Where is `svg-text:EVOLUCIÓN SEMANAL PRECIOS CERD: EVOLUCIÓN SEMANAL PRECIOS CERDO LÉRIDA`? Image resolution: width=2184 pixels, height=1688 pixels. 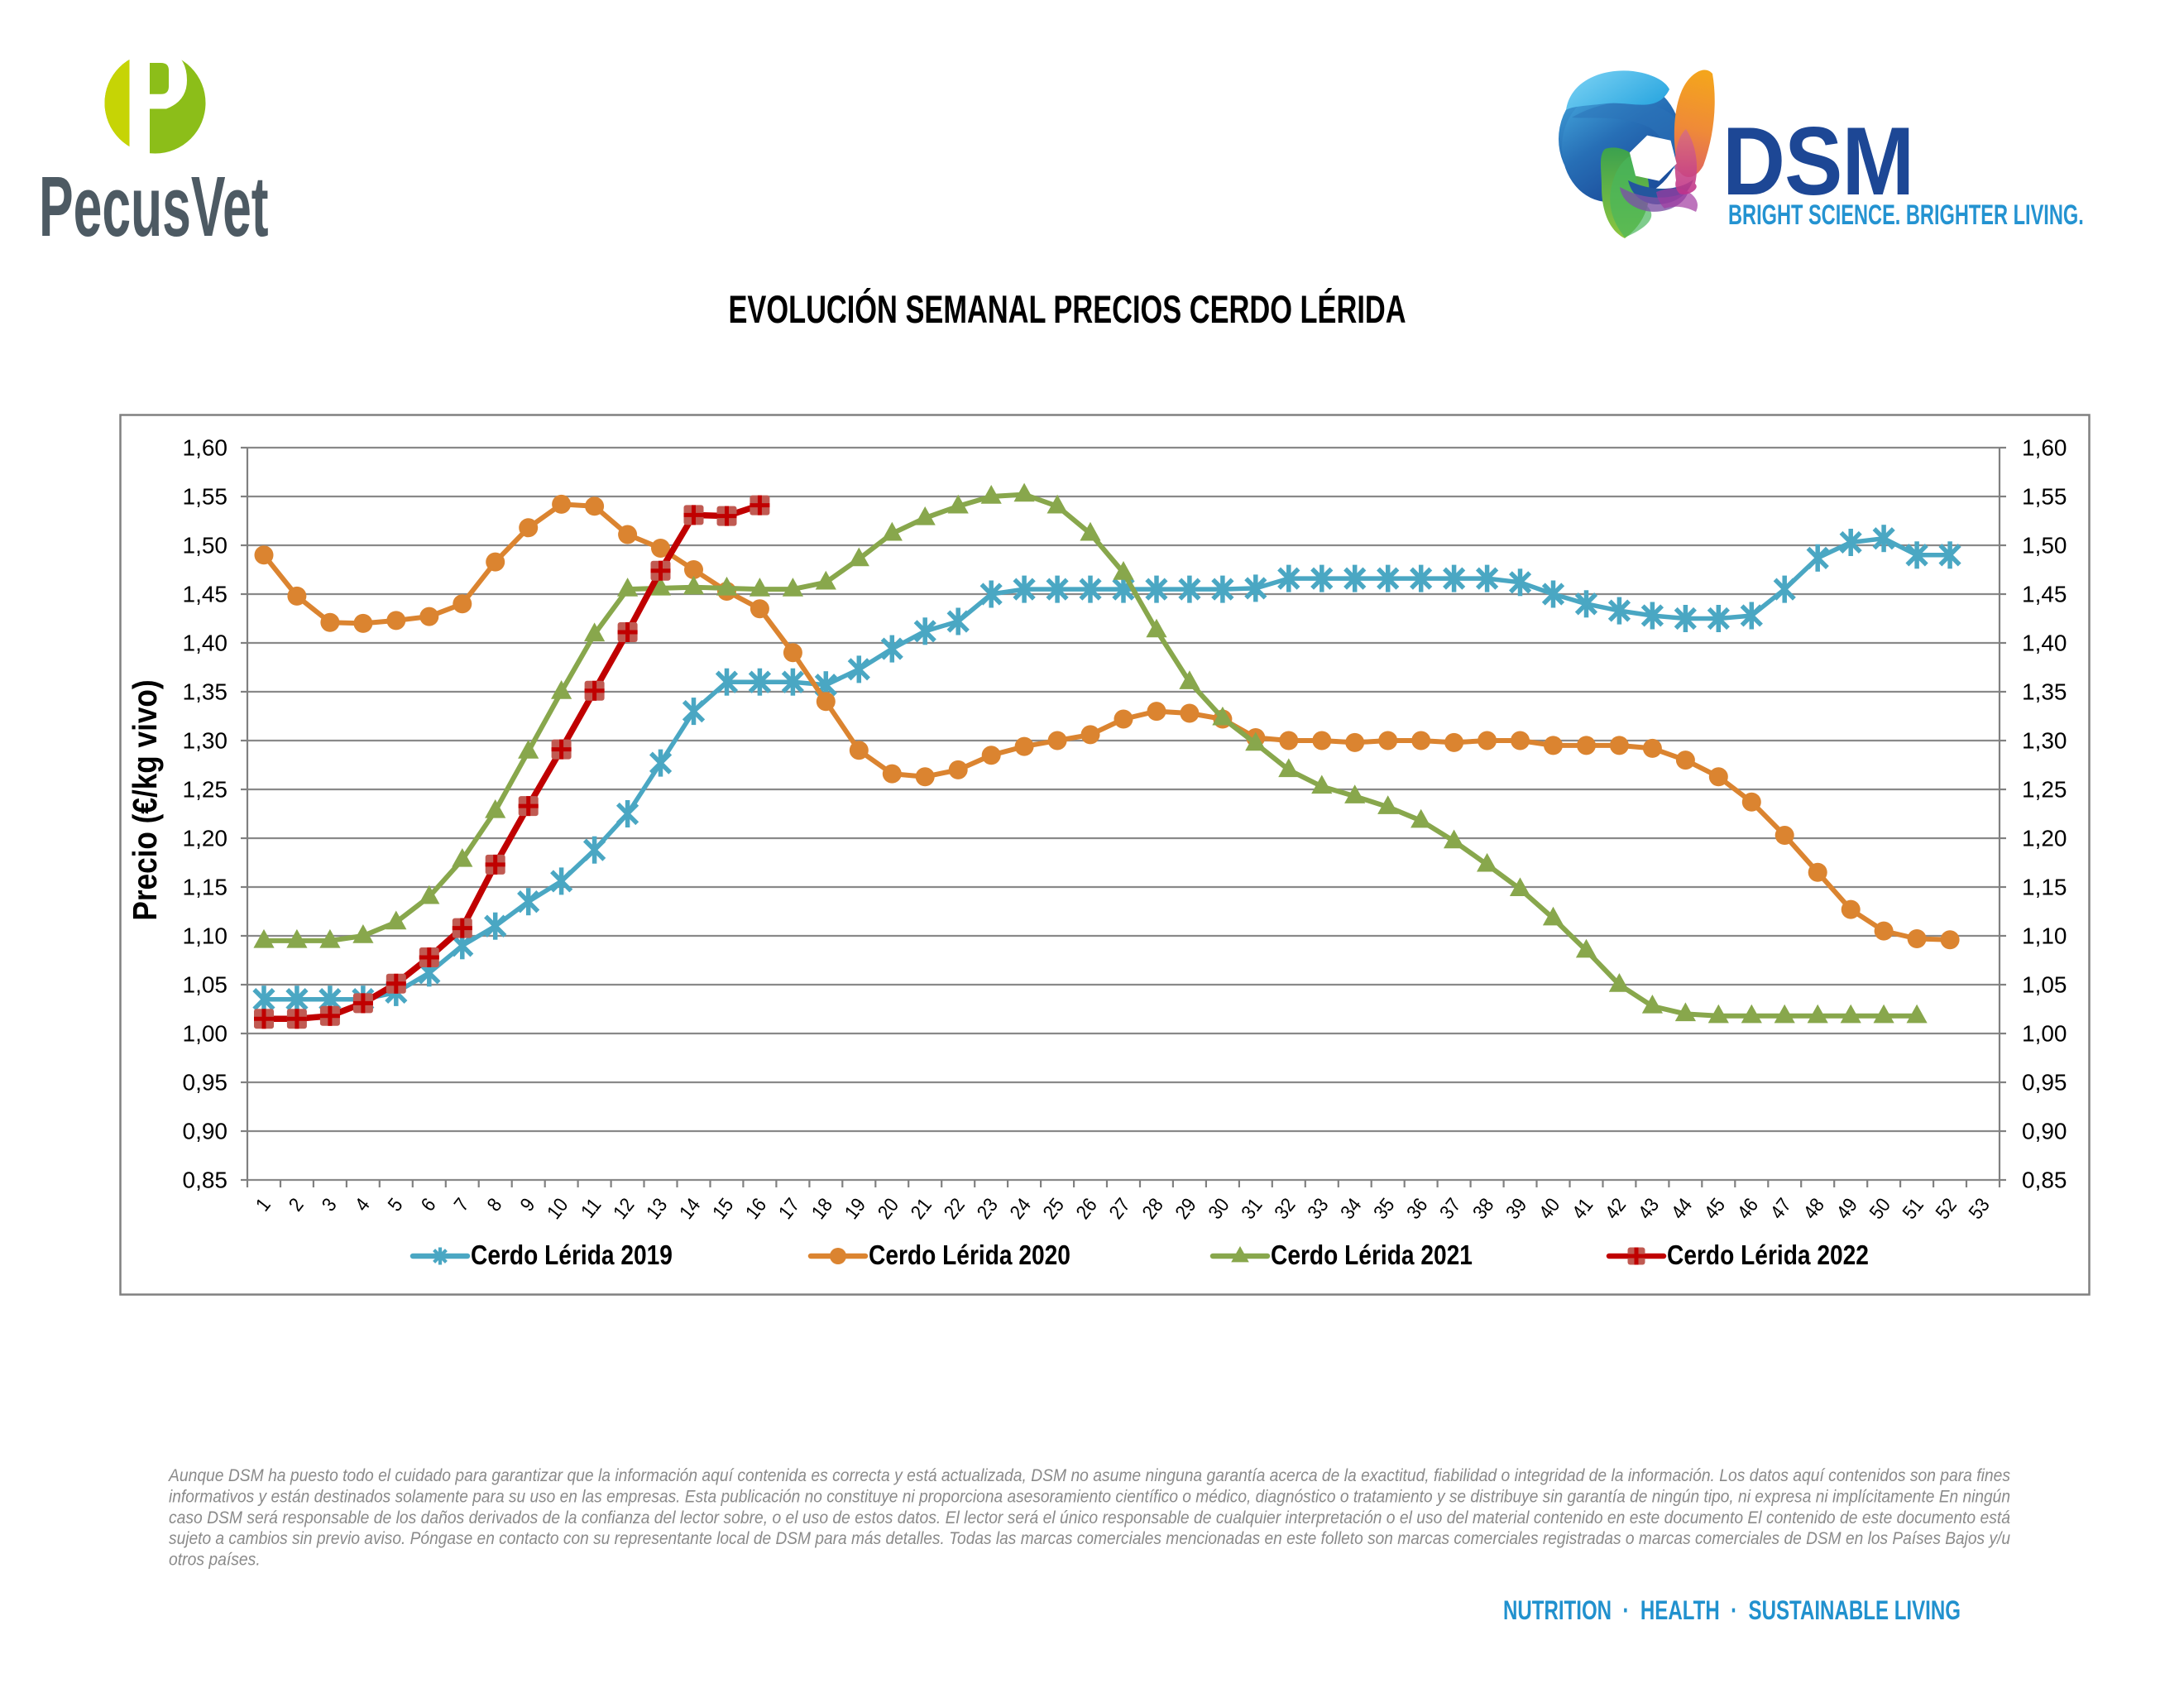 svg-text:EVOLUCIÓN SEMANAL PRECIOS CERD: EVOLUCIÓN SEMANAL PRECIOS CERDO LÉRIDA is located at coordinates (1067, 309).